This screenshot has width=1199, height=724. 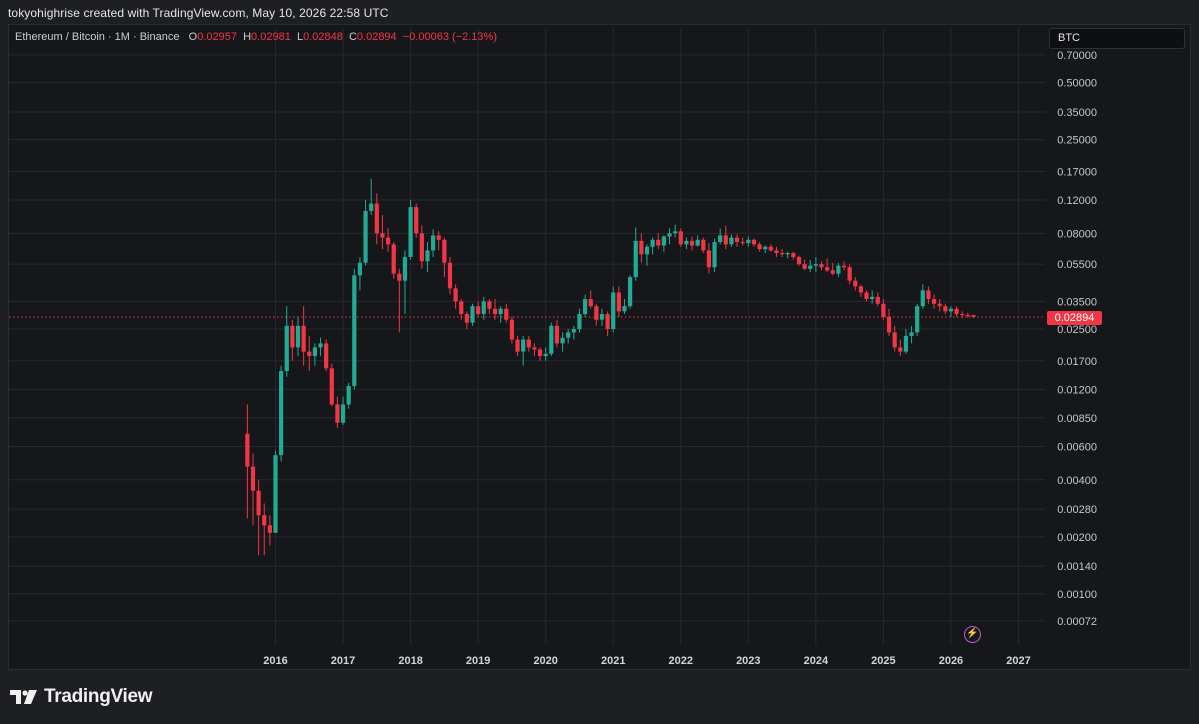 I want to click on y-tick-label: 0.12000, so click(x=1077, y=201).